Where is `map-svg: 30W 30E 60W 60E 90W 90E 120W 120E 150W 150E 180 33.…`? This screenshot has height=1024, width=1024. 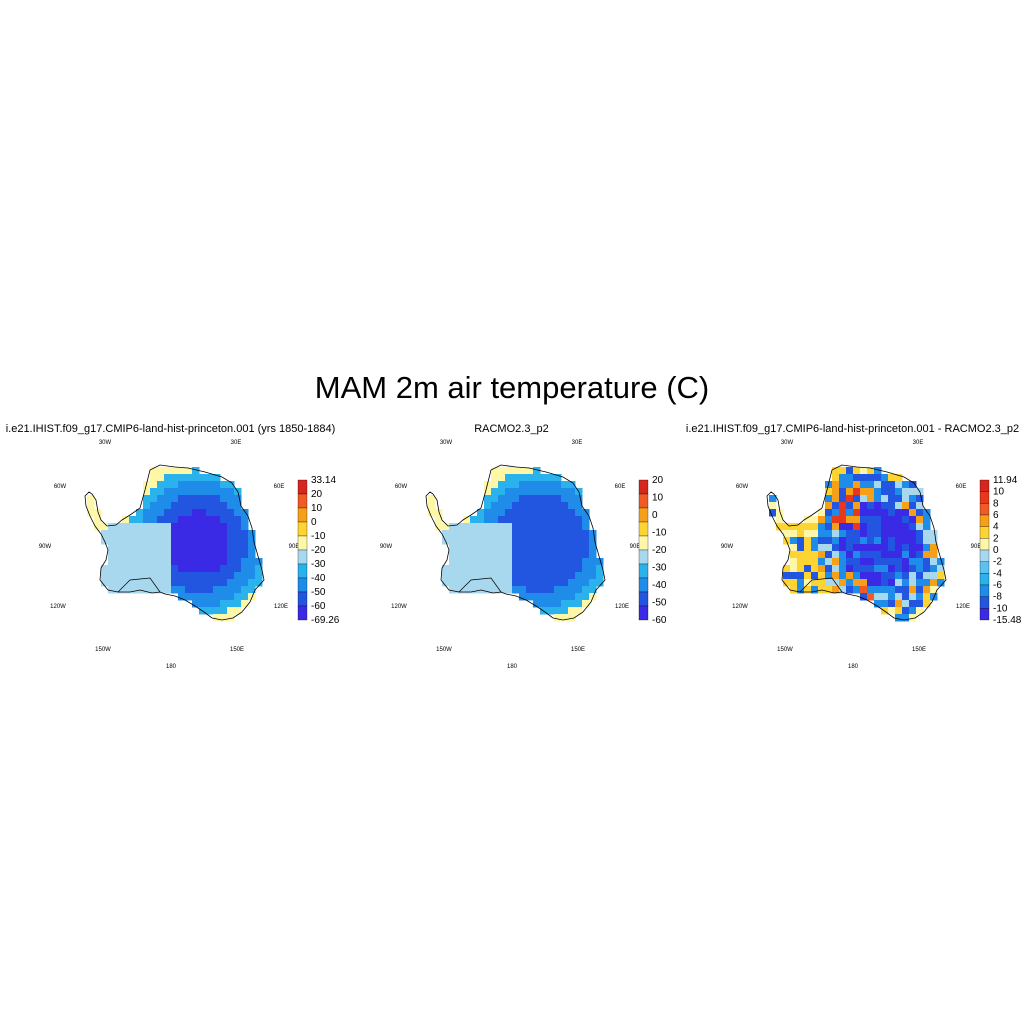 map-svg: 30W 30E 60W 60E 90W 90E 120W 120E 150W 150E 180 33.… is located at coordinates (189, 555).